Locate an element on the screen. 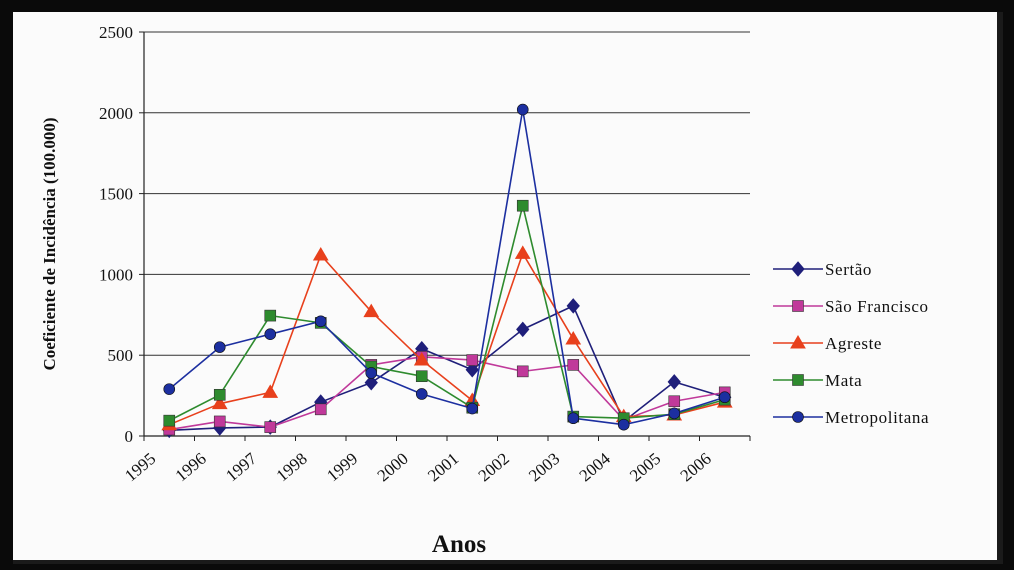 The image size is (1014, 570). x-tick-label: 1998 is located at coordinates (292, 467).